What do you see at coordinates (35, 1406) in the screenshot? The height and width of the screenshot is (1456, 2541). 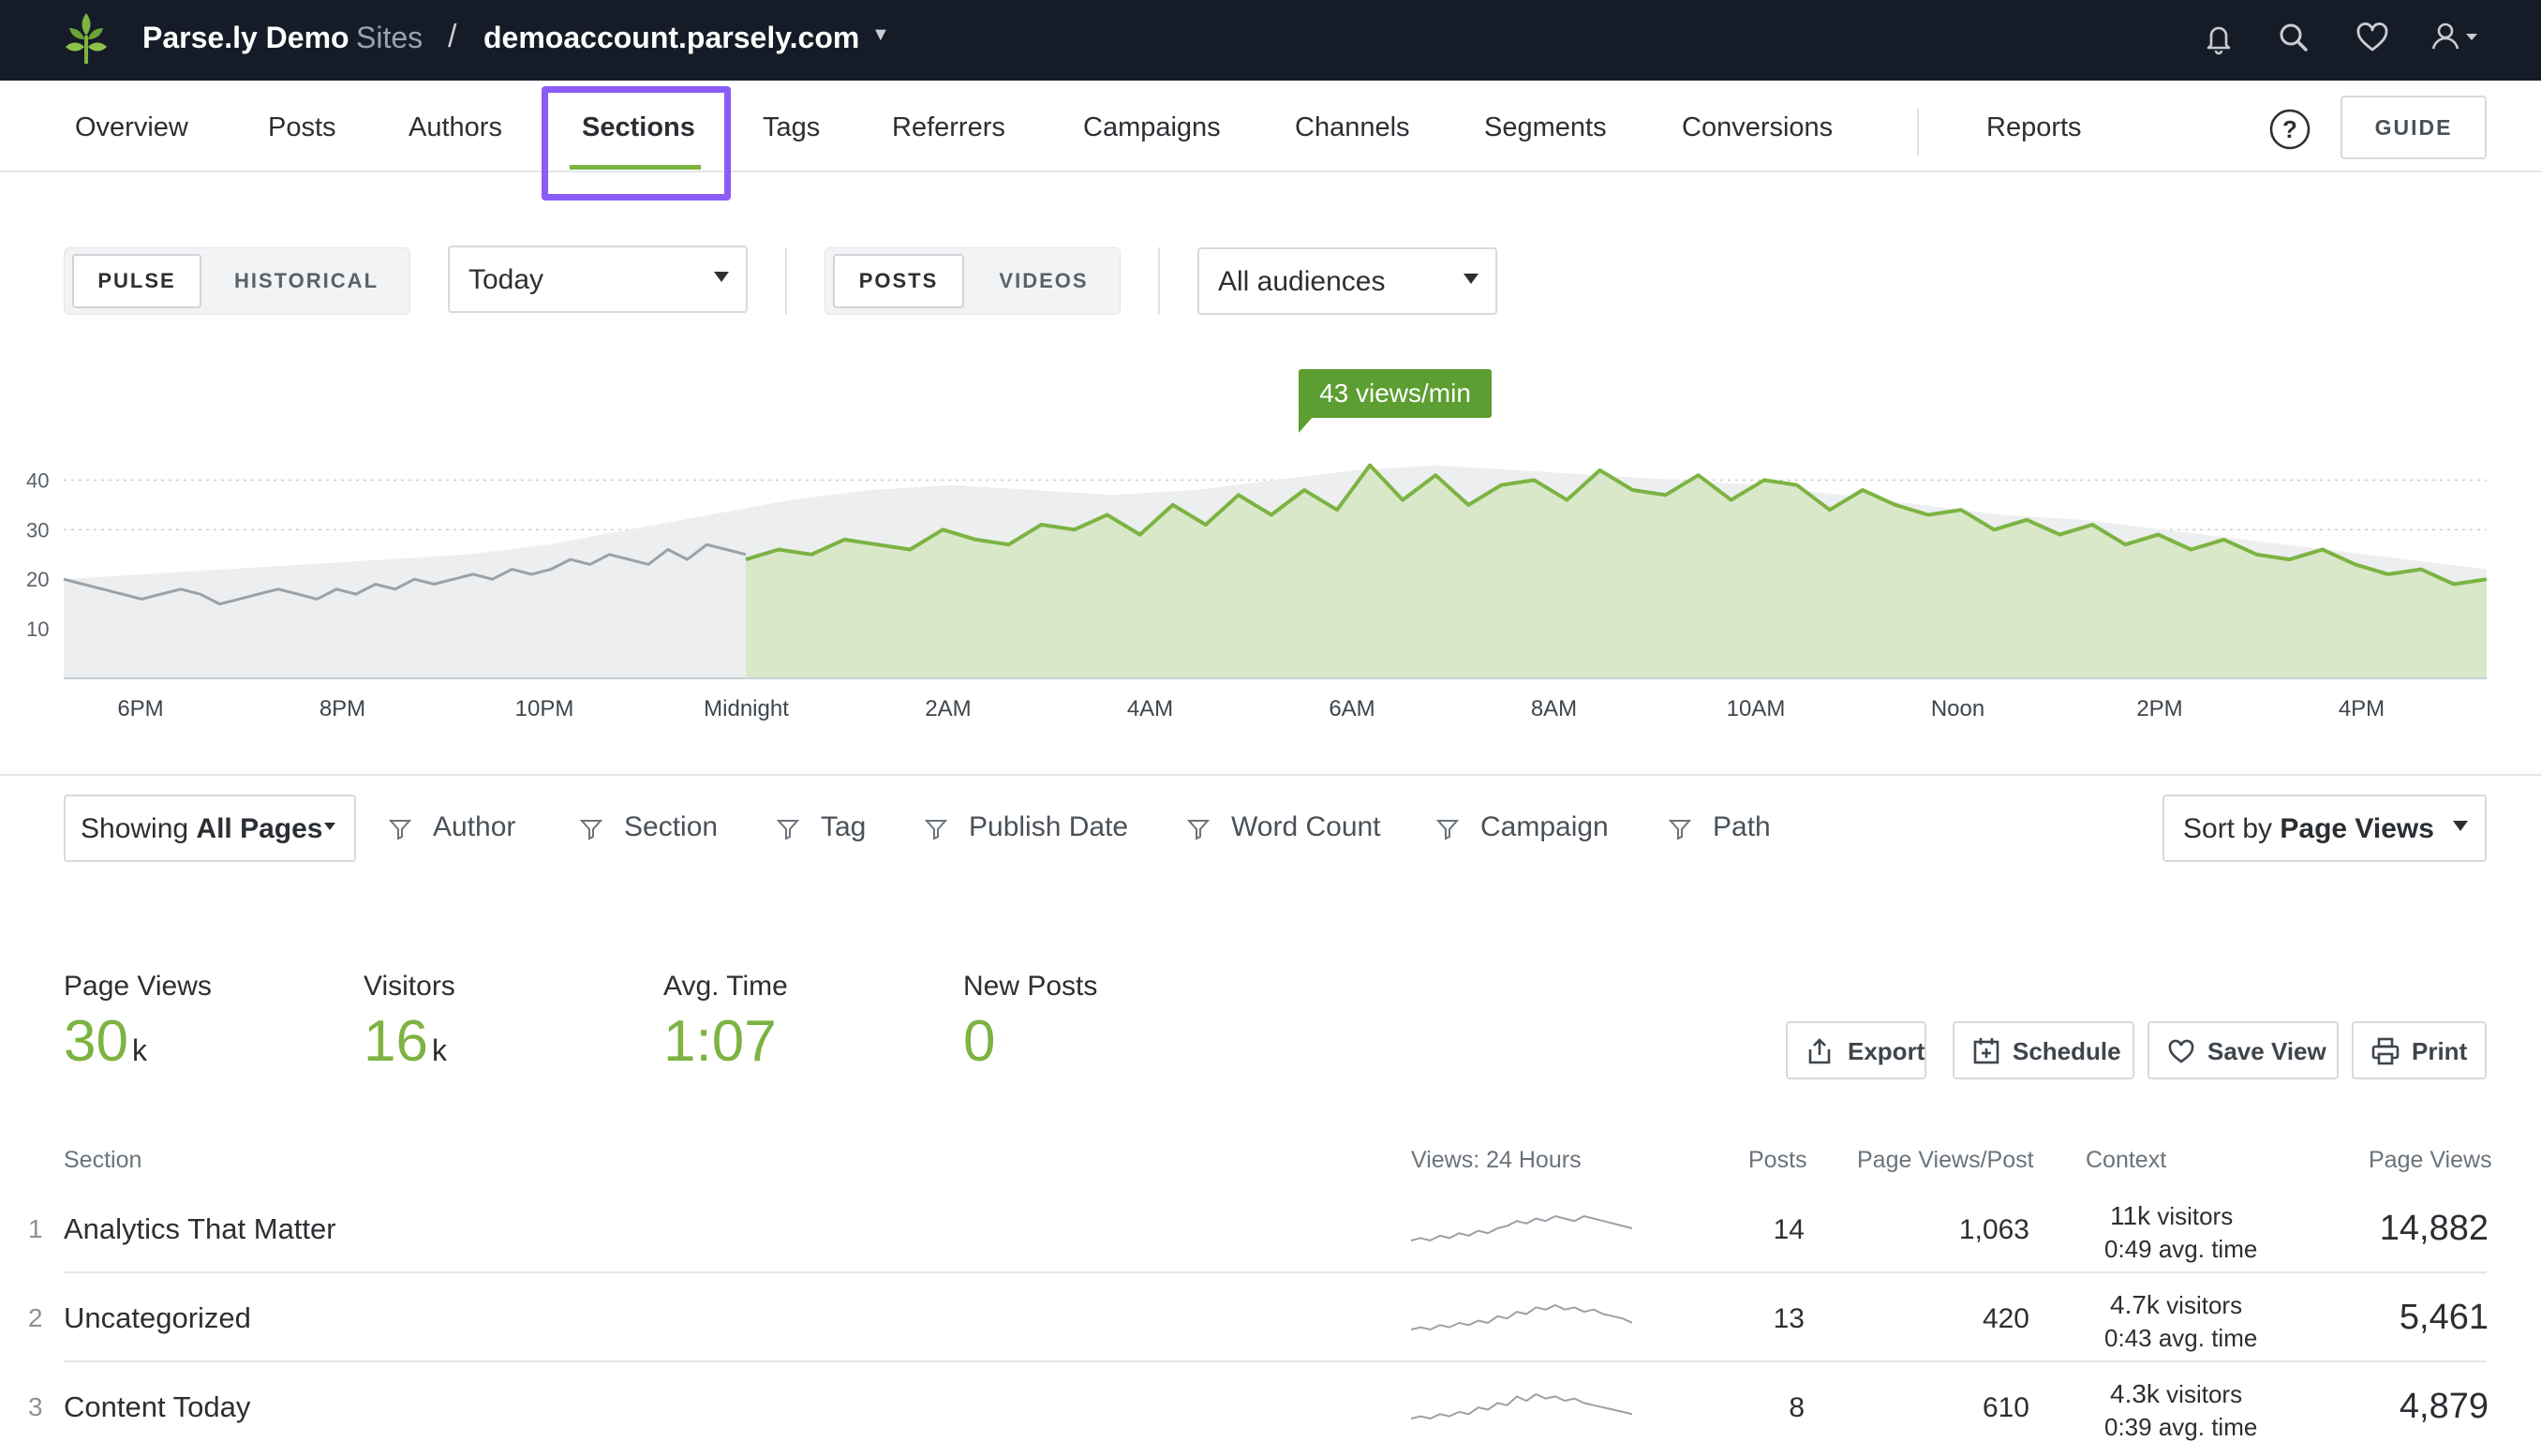 I see `row-rank: 3` at bounding box center [35, 1406].